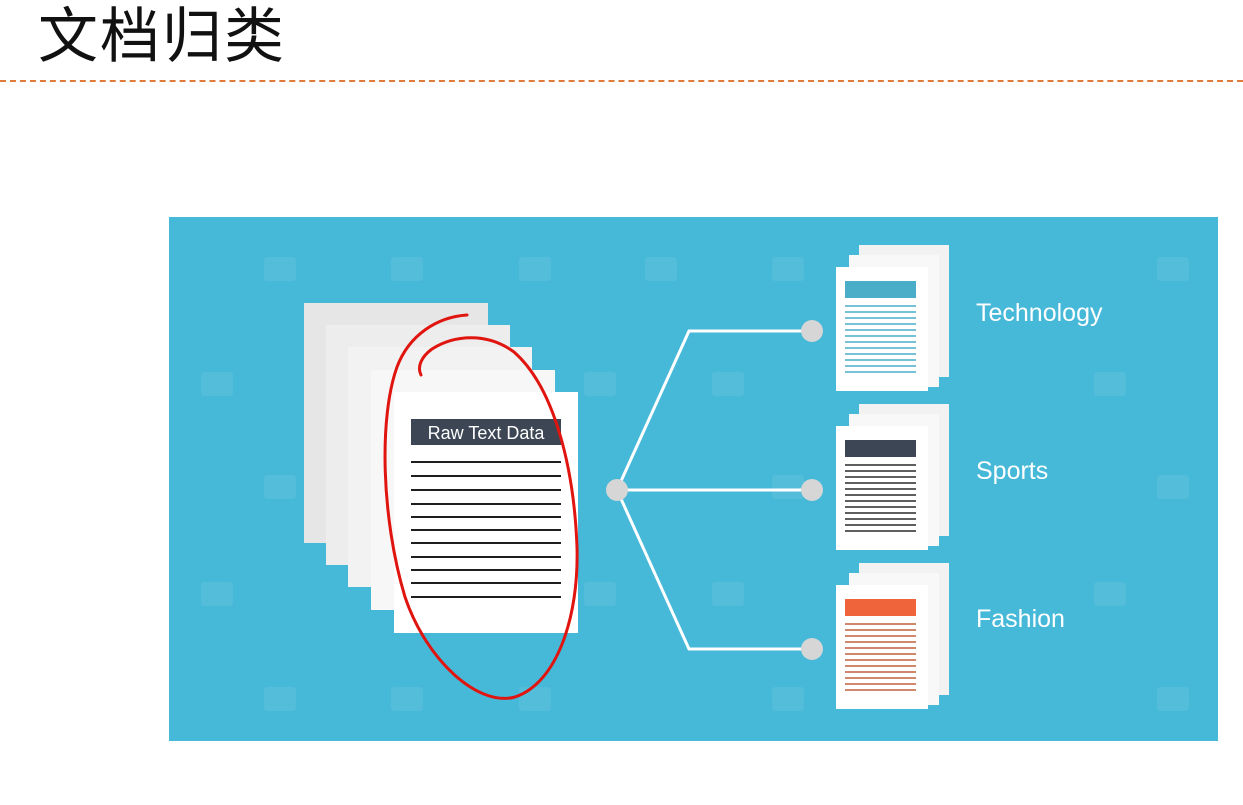 This screenshot has width=1243, height=805. I want to click on technology-document-stack, so click(892, 318).